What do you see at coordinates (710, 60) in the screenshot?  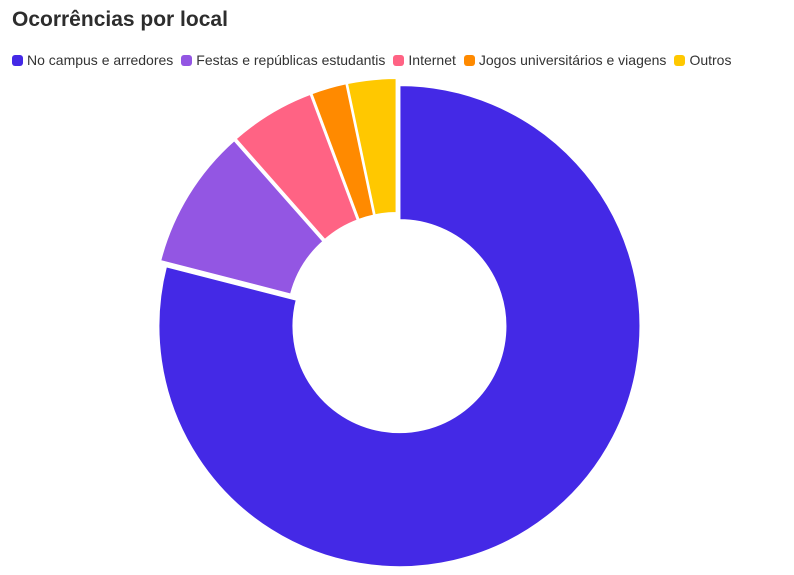 I see `legend-label-outros: Outros` at bounding box center [710, 60].